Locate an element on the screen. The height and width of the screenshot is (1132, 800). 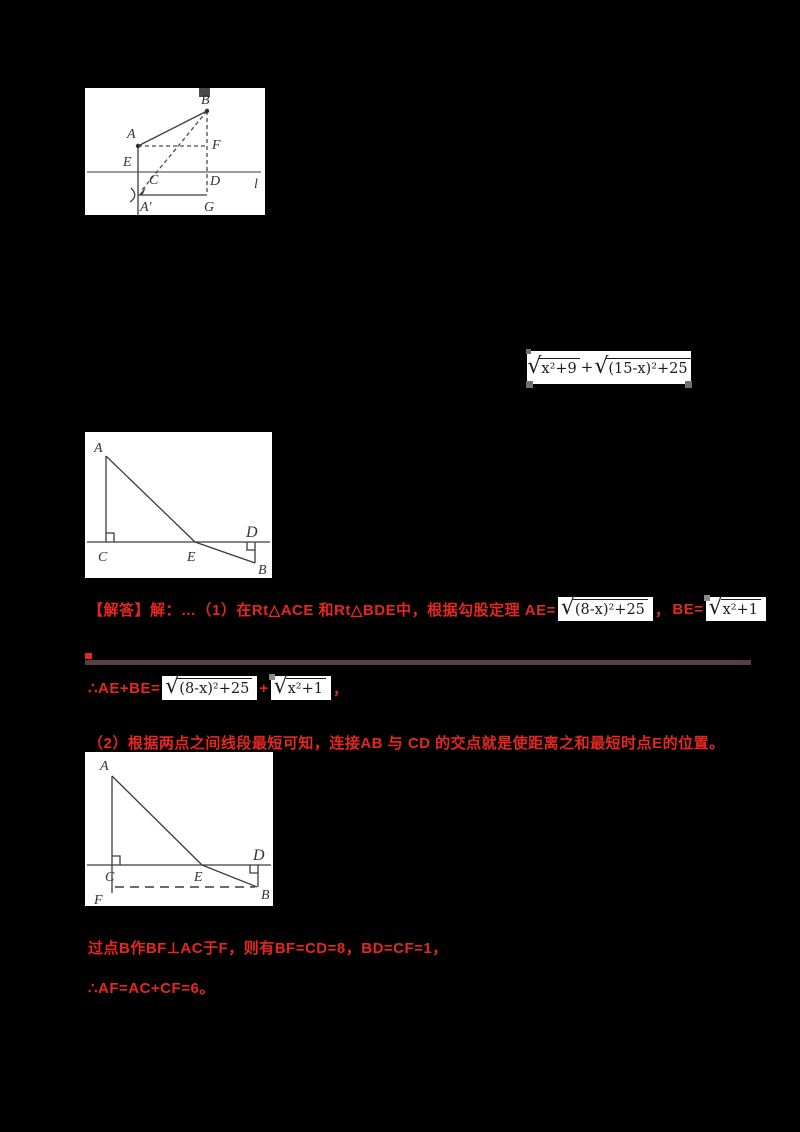
dashed-B-Aprime is located at coordinates (174, 150).